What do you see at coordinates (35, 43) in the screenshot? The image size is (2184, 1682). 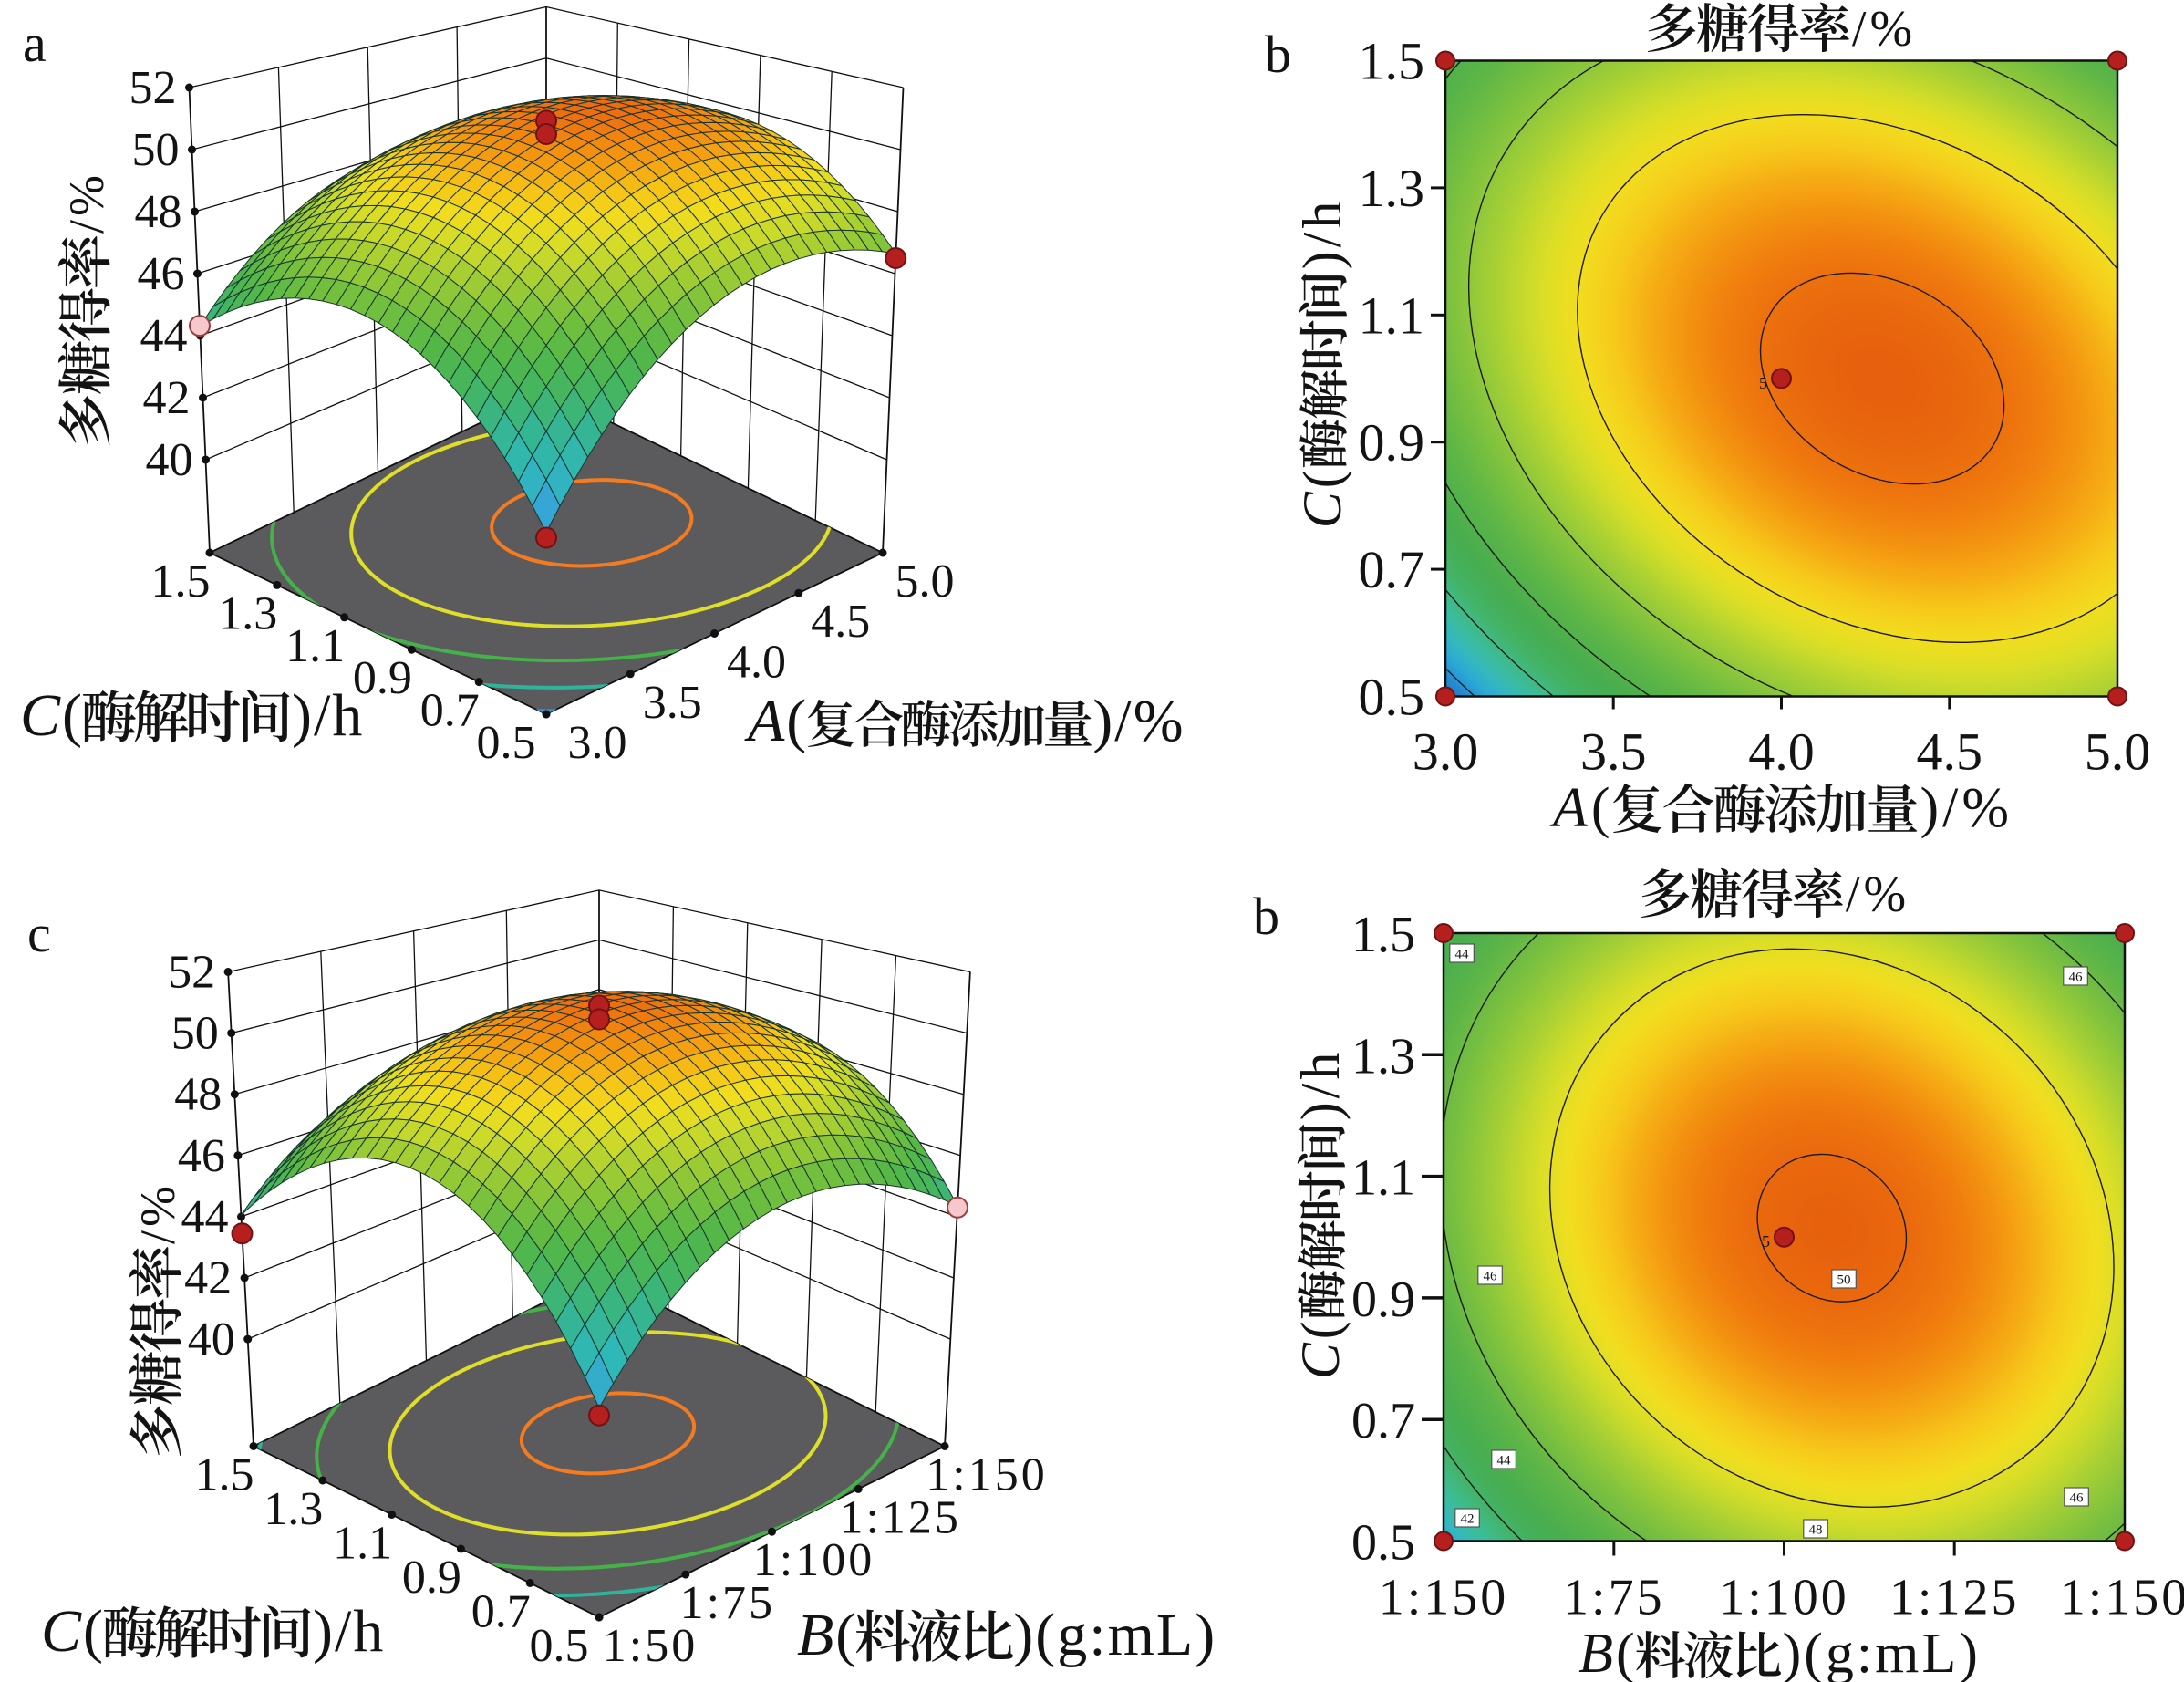 I see `svg-text: a` at bounding box center [35, 43].